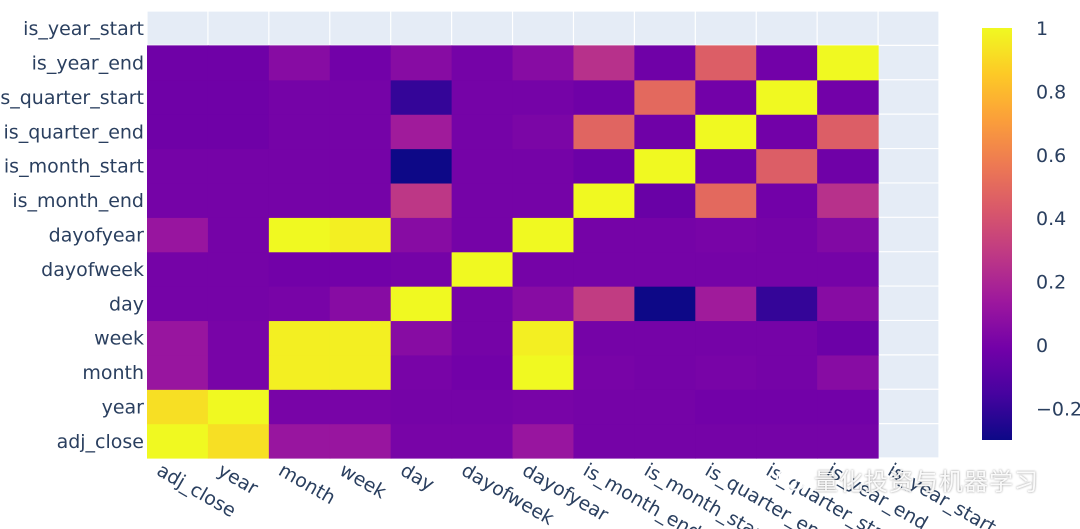  Describe the element at coordinates (543, 63) in the screenshot. I see `heatmap-cell-is_year_end-dayofyear` at that location.